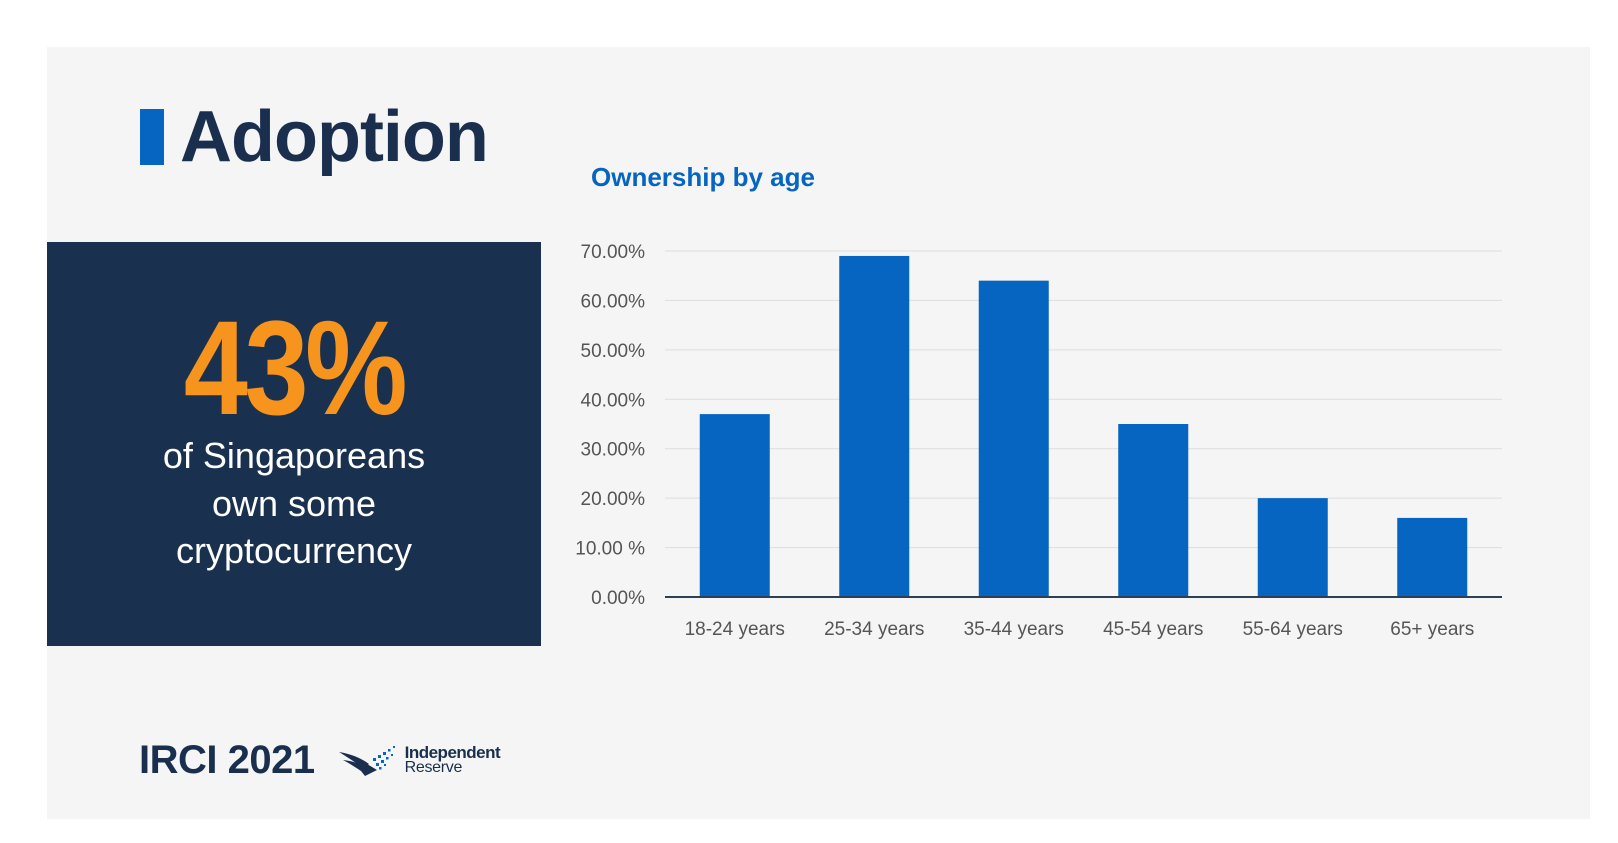 The width and height of the screenshot is (1618, 843). I want to click on title-accent-bar, so click(152, 137).